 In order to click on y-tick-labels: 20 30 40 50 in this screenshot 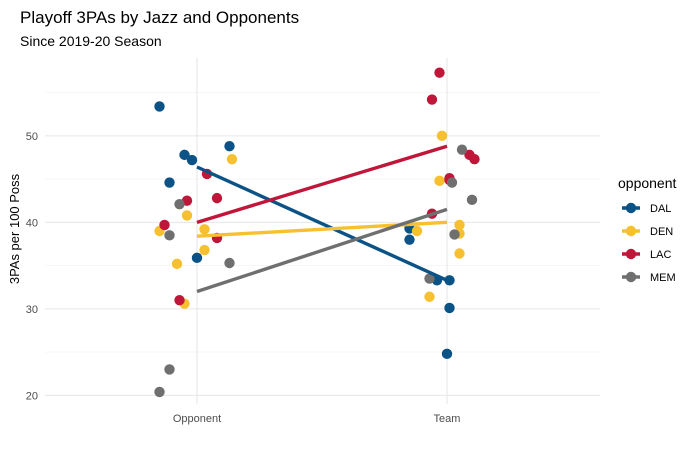, I will do `click(32, 267)`.